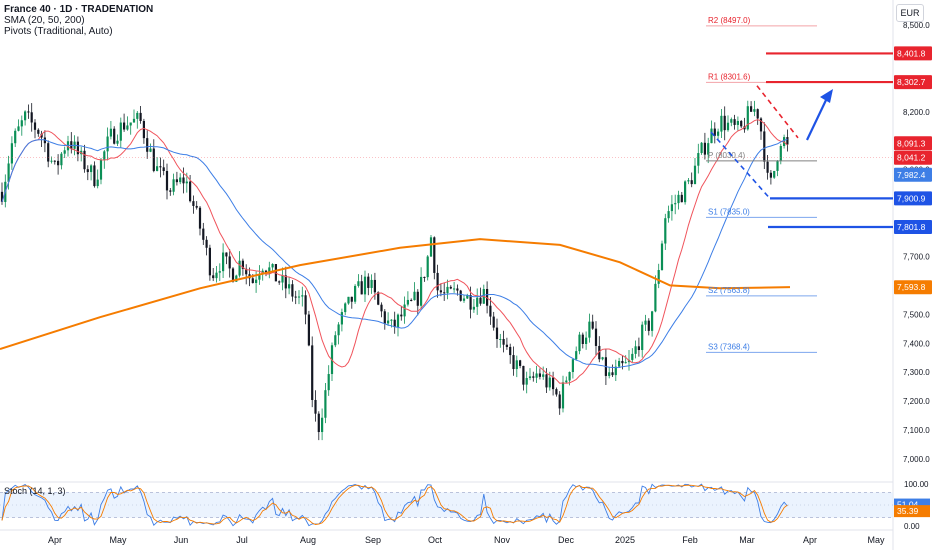  Describe the element at coordinates (911, 53) in the screenshot. I see `price-tag-text: 8,401.8` at that location.